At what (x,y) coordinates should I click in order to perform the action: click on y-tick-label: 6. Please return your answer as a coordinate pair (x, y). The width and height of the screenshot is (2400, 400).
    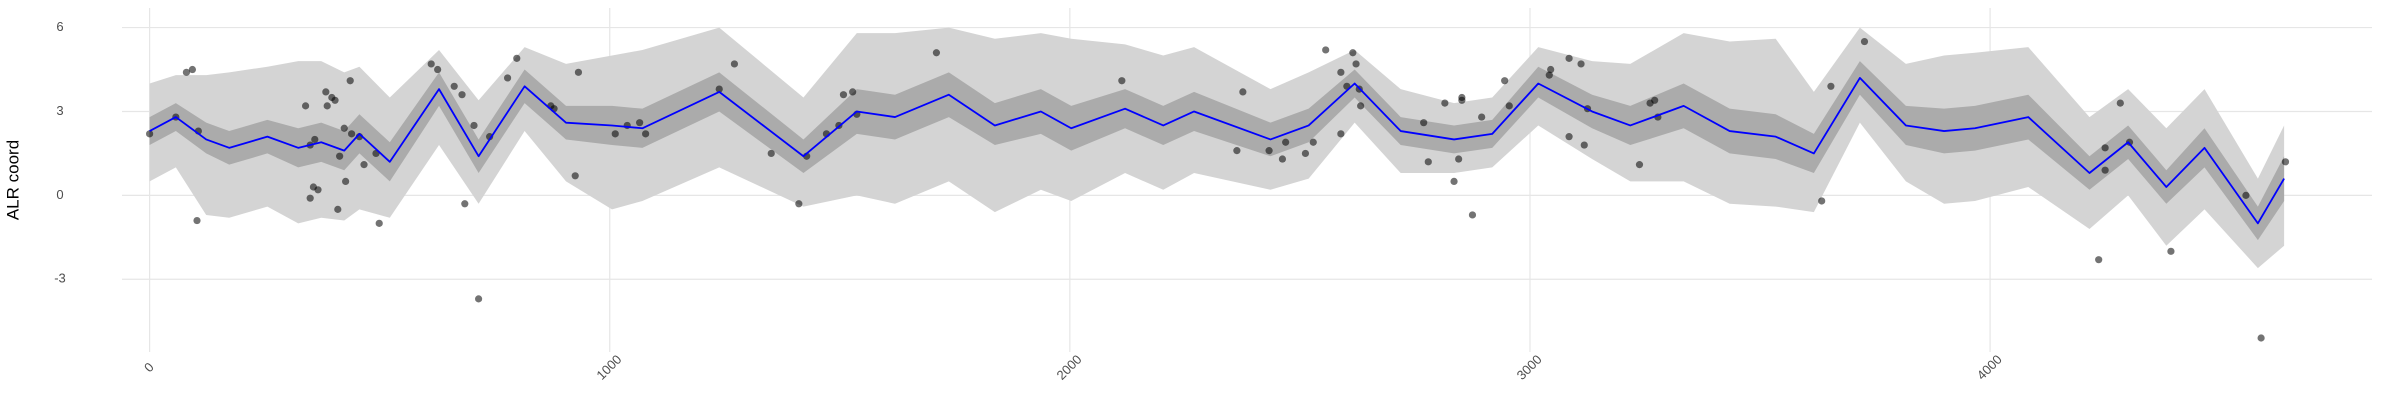
    Looking at the image, I should click on (59, 26).